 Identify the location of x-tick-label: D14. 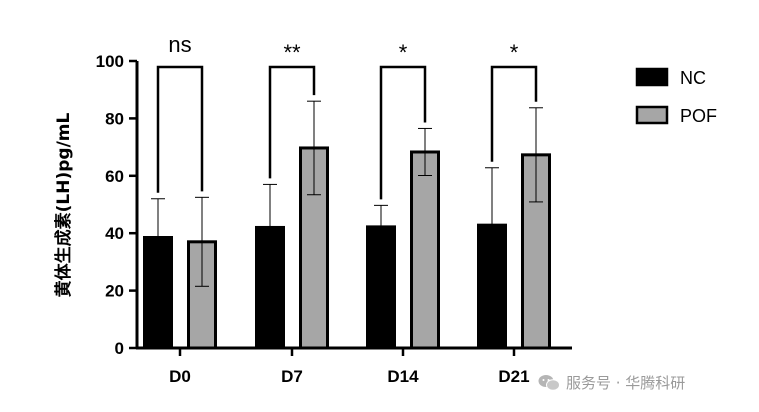
(403, 376).